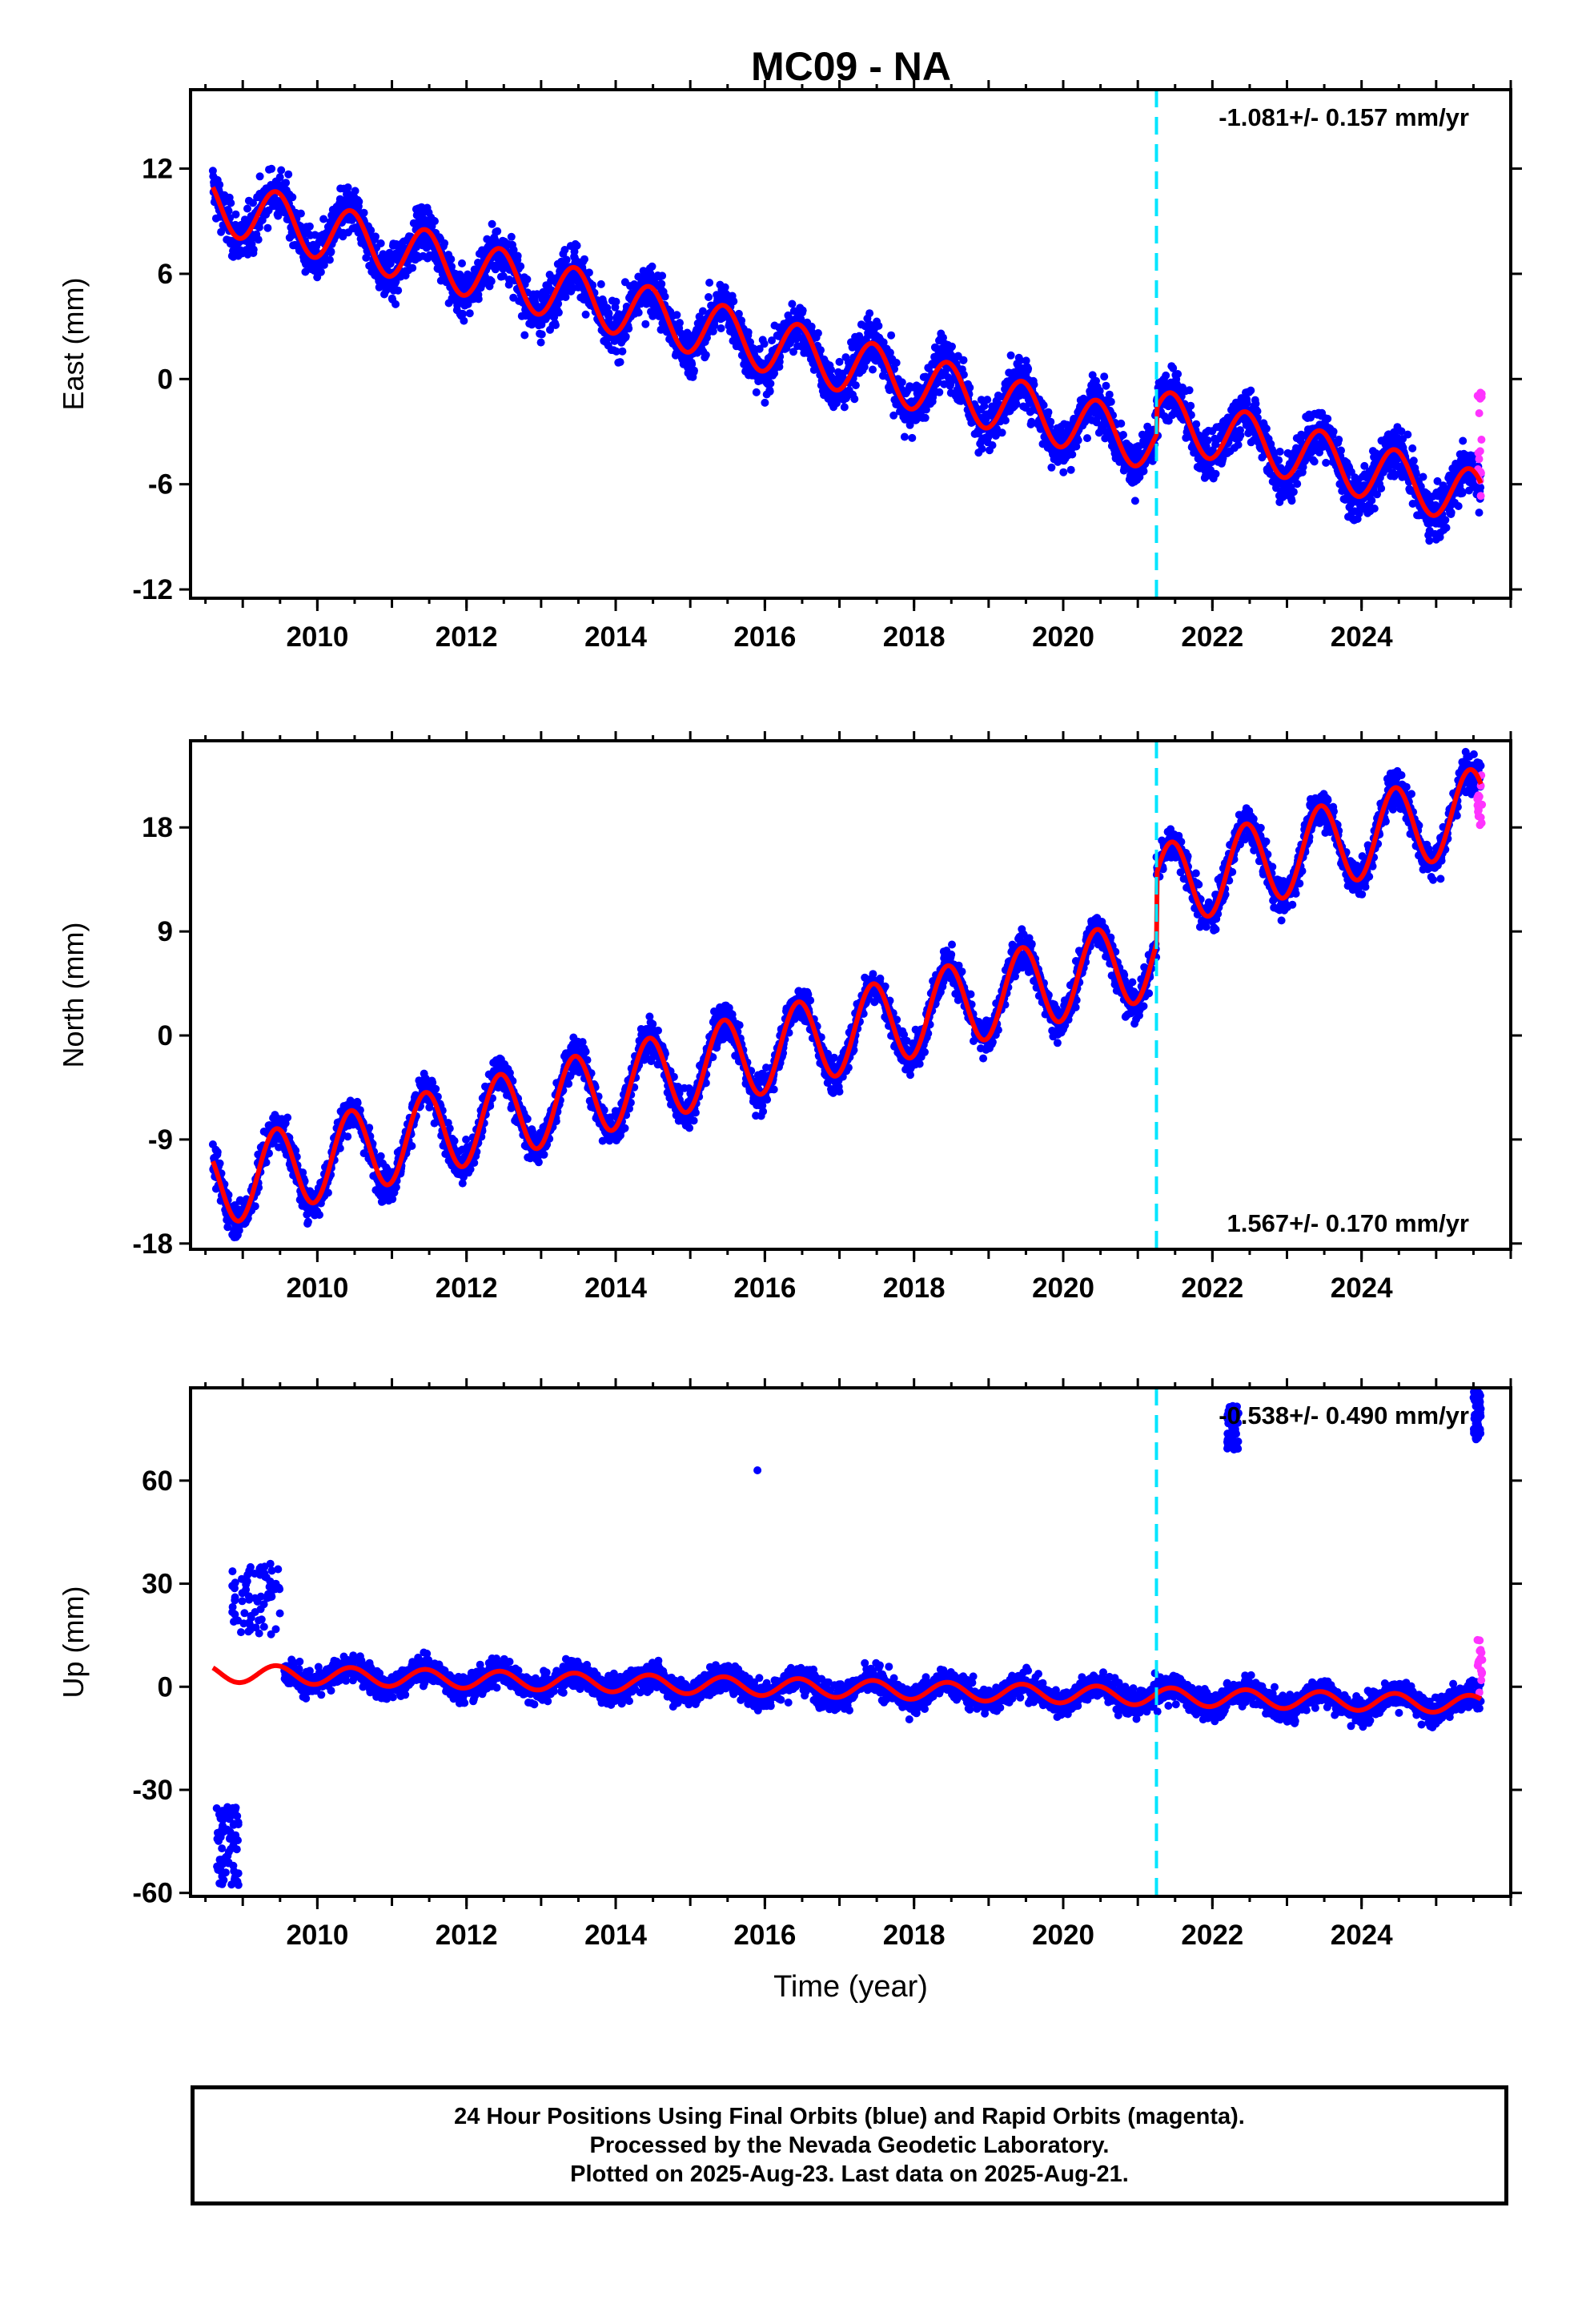 The image size is (1582, 2324). What do you see at coordinates (616, 637) in the screenshot?
I see `x-tick-label: 2014` at bounding box center [616, 637].